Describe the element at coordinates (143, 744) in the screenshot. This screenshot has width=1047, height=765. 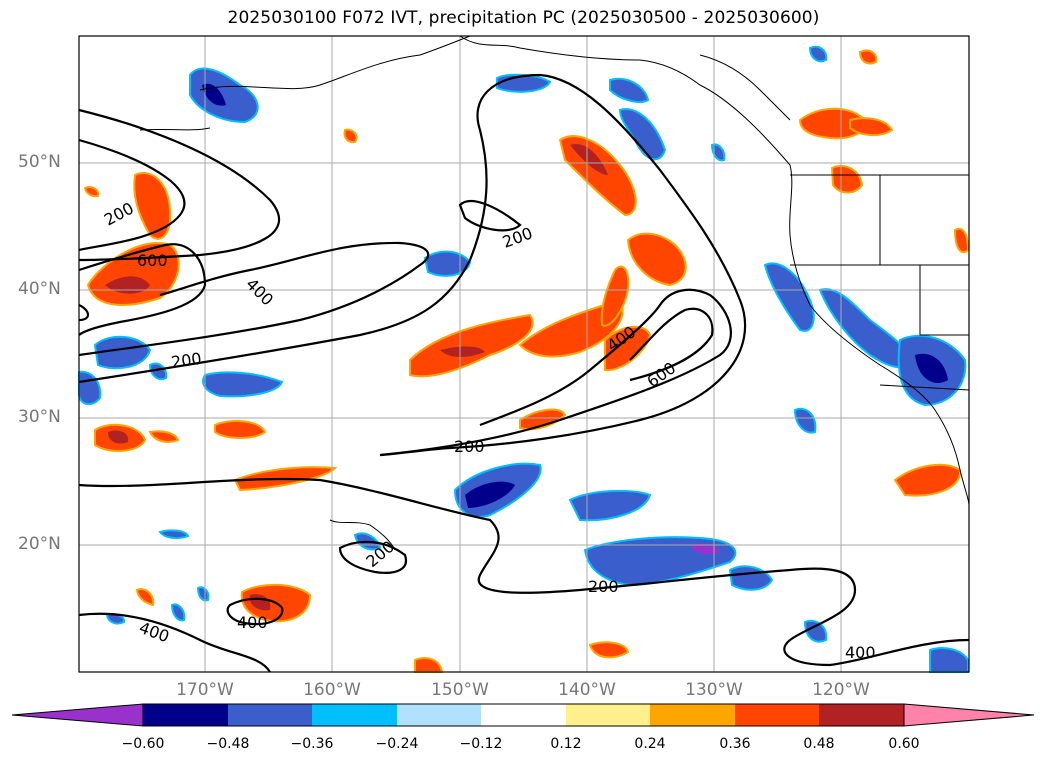
I see `colorbar-tick: −0.60` at that location.